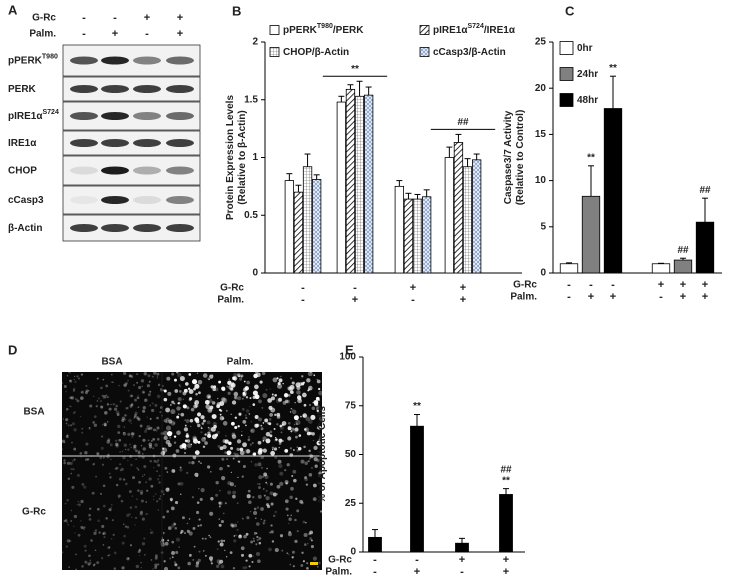 The height and width of the screenshot is (583, 738). What do you see at coordinates (683, 297) in the screenshot?
I see `treatment-sign: +` at bounding box center [683, 297].